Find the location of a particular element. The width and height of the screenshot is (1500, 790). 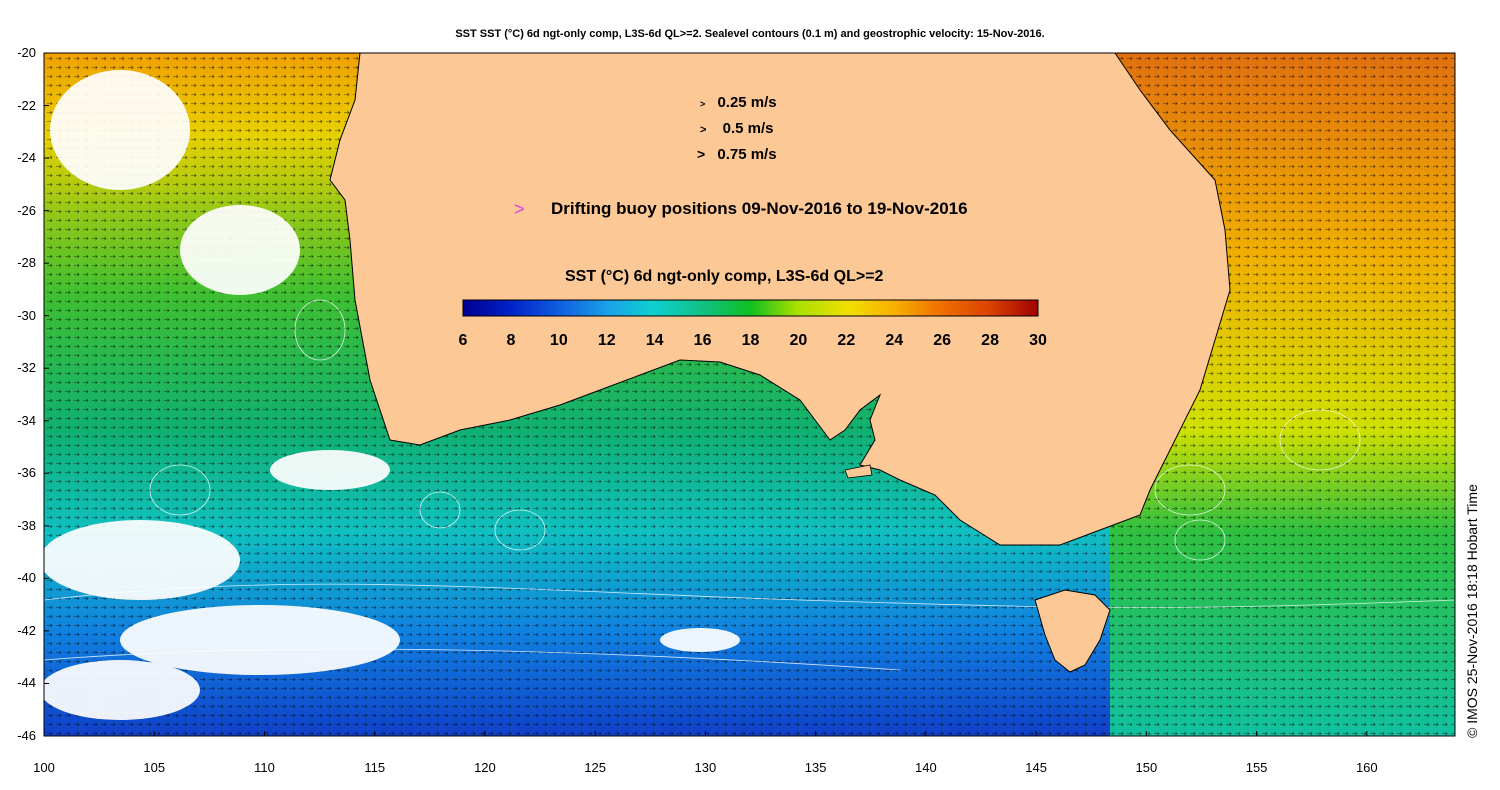

latitude-tick-label: -26 is located at coordinates (26, 210).